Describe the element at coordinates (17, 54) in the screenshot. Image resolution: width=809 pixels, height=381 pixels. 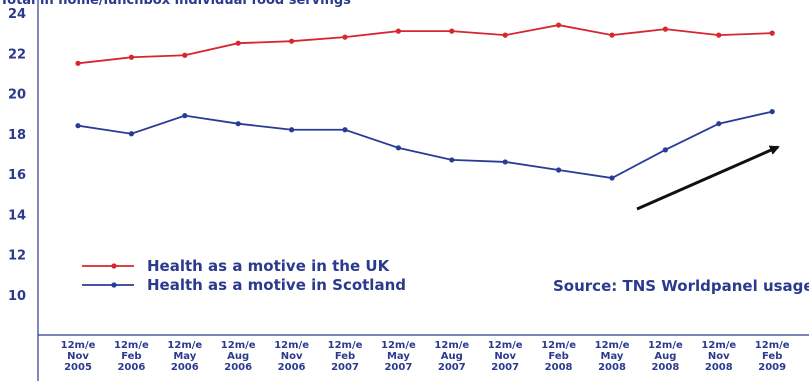
I see `y-tick-label: 22` at that location.